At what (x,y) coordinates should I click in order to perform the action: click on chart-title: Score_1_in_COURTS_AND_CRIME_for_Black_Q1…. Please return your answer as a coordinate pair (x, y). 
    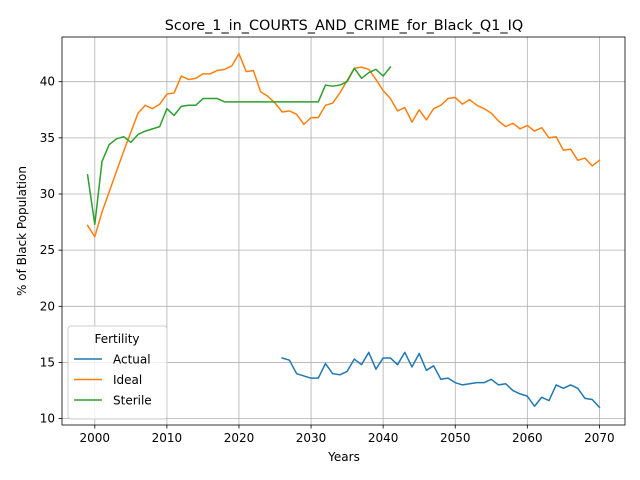
    Looking at the image, I should click on (344, 26).